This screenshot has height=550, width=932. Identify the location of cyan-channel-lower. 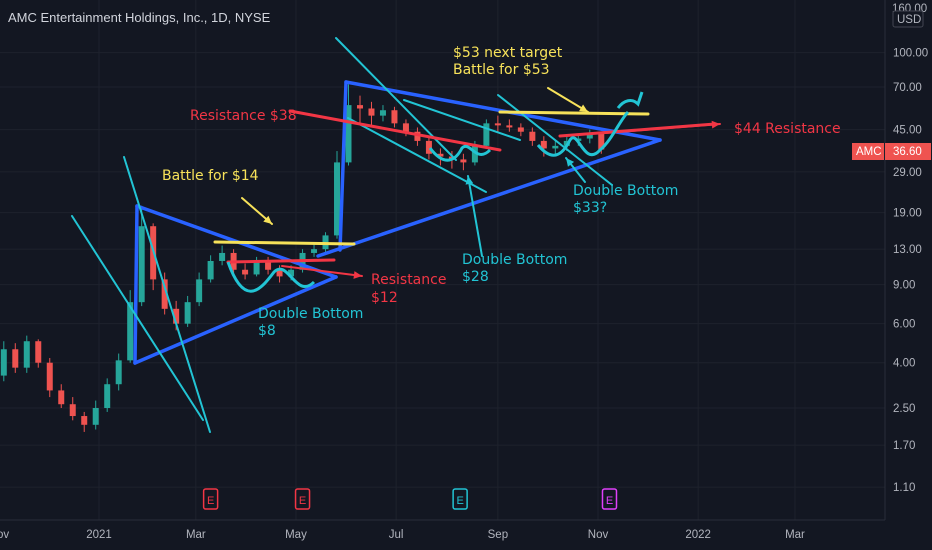
(417, 155).